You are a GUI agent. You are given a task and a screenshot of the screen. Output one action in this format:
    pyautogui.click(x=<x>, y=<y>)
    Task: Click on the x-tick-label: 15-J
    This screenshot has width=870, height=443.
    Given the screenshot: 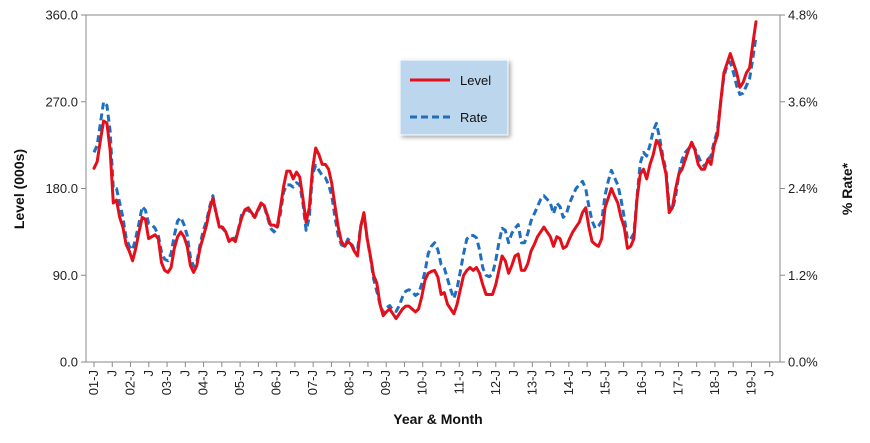 What is the action you would take?
    pyautogui.click(x=604, y=382)
    